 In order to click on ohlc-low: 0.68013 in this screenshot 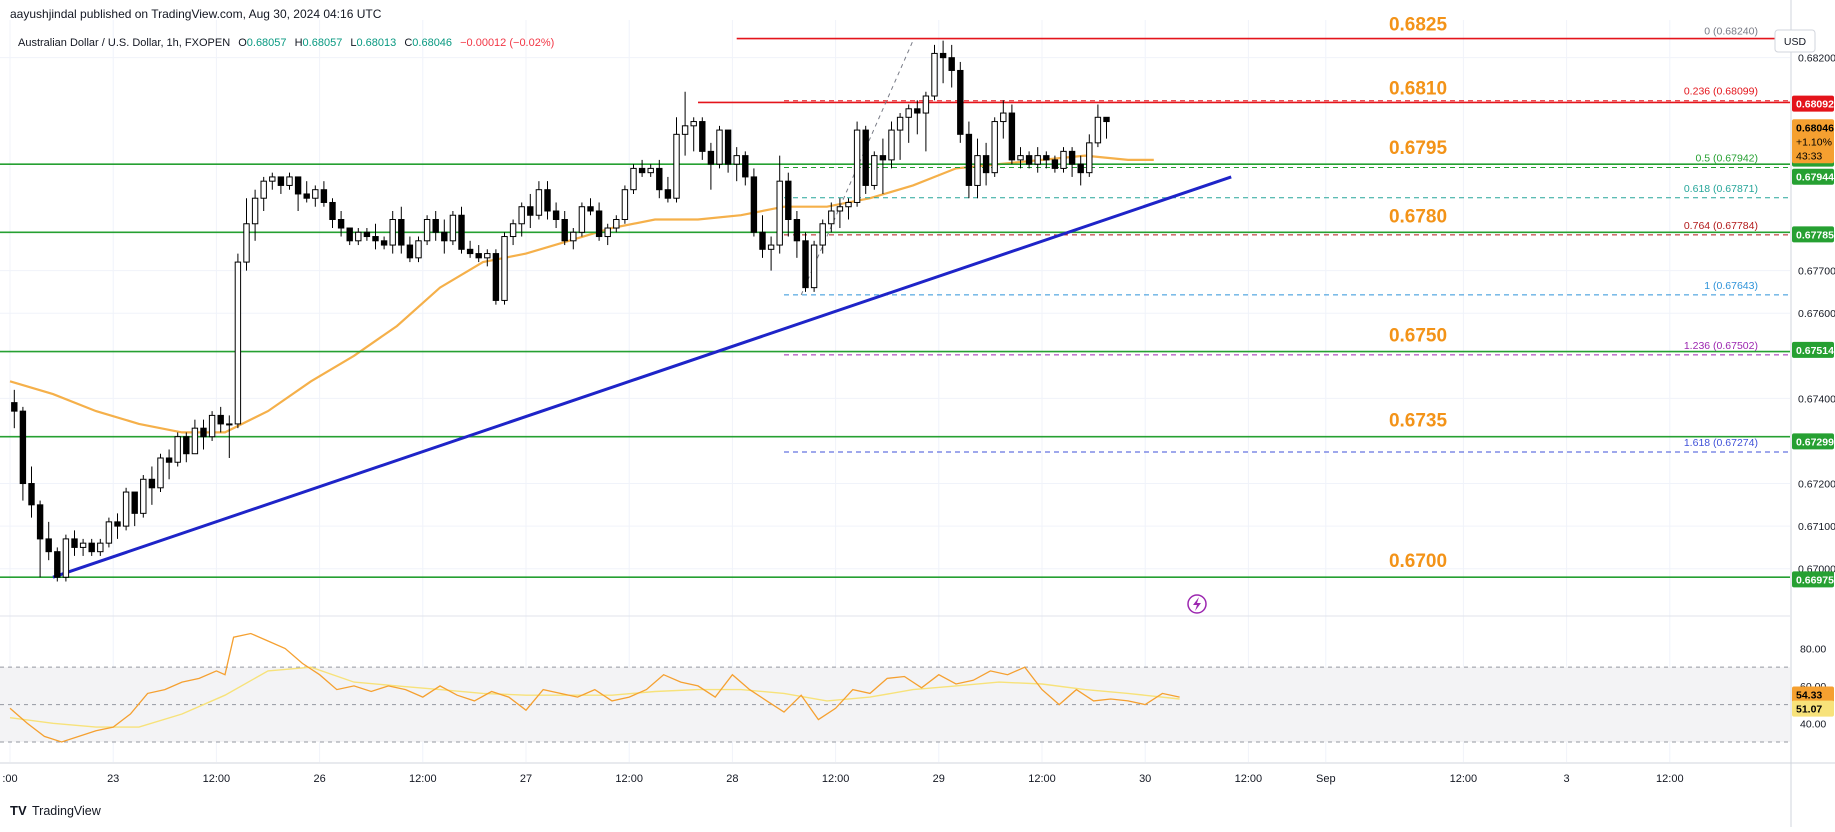, I will do `click(377, 43)`.